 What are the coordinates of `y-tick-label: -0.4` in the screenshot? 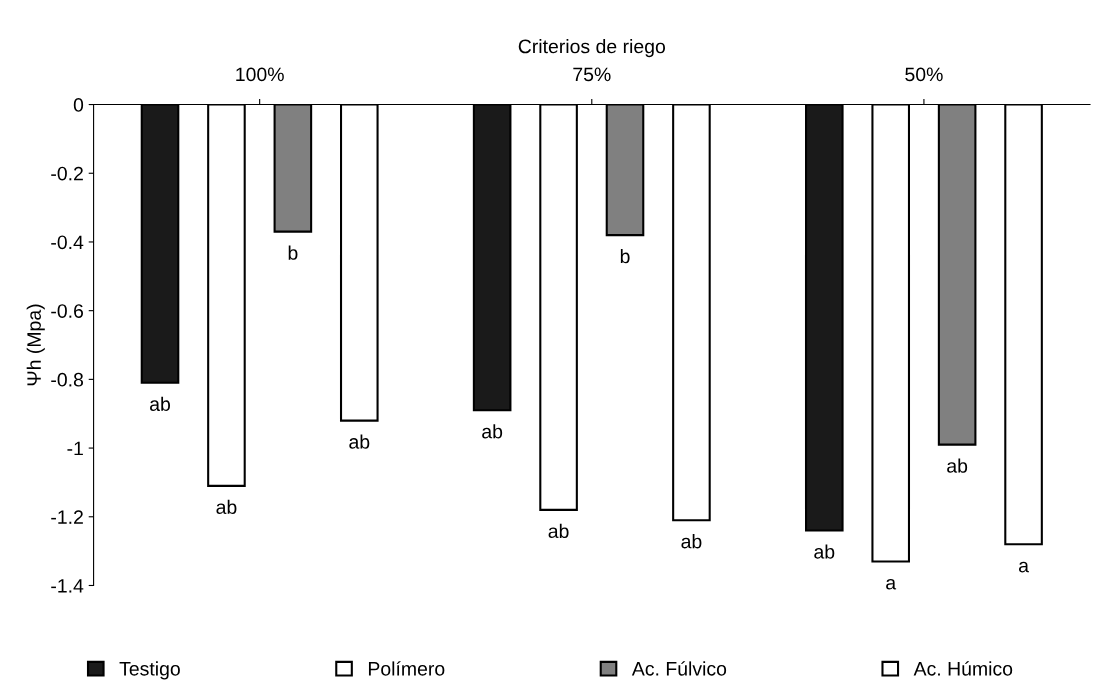 It's located at (67, 242).